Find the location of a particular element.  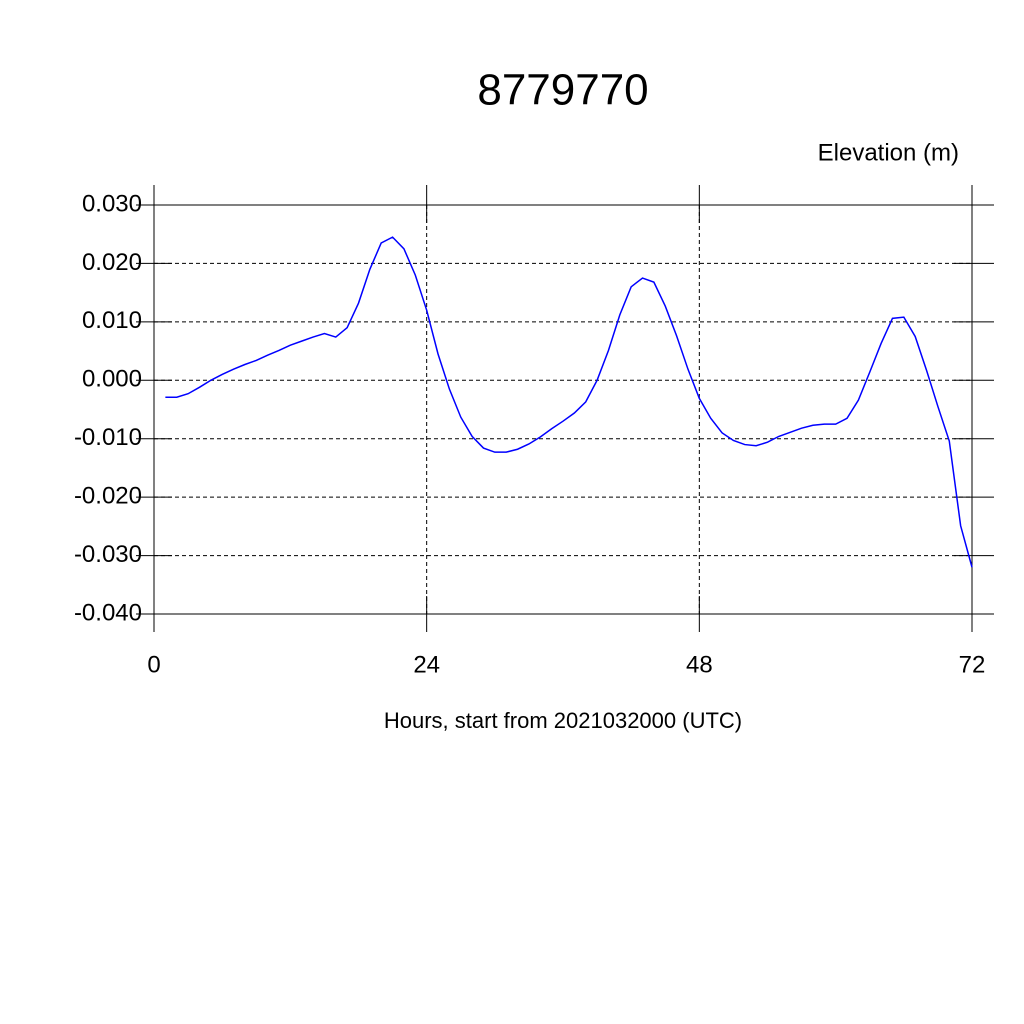

y-tick-label: 0.000 is located at coordinates (112, 379).